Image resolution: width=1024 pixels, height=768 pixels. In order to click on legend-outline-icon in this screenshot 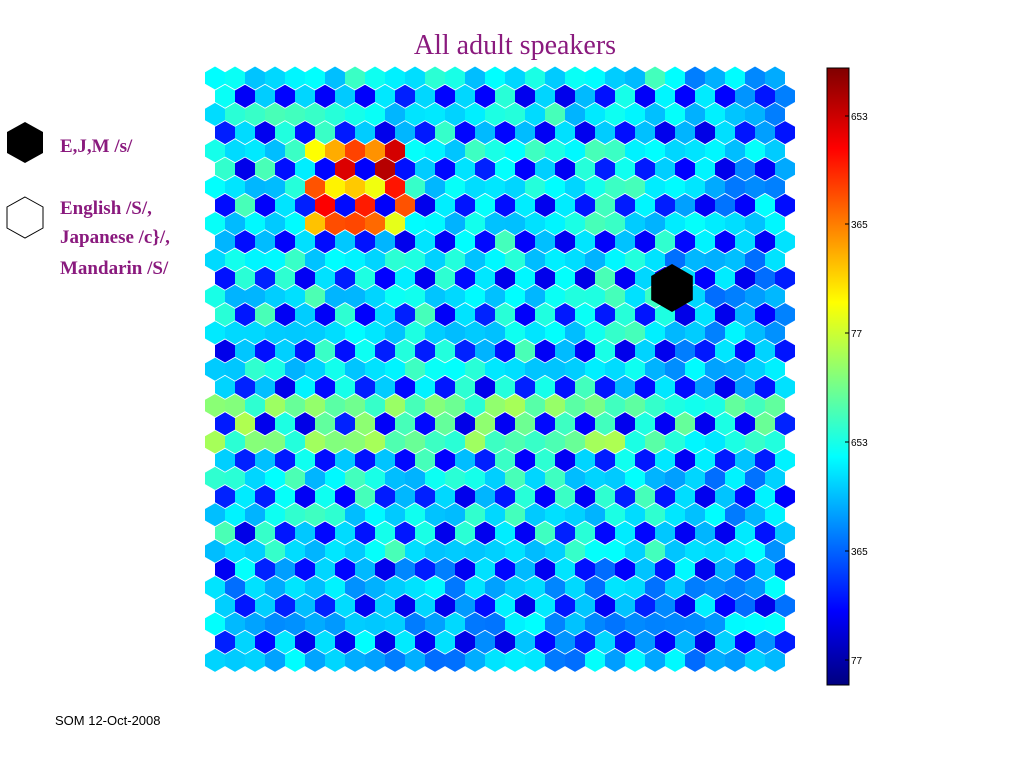, I will do `click(25, 217)`.